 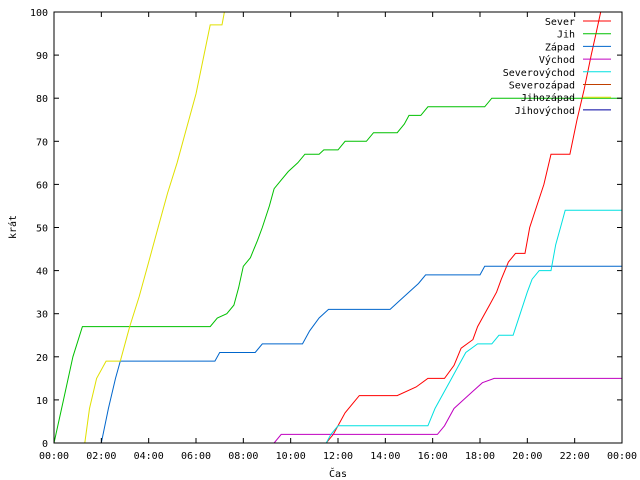 What do you see at coordinates (42, 401) in the screenshot?
I see `y-tick-label: 10` at bounding box center [42, 401].